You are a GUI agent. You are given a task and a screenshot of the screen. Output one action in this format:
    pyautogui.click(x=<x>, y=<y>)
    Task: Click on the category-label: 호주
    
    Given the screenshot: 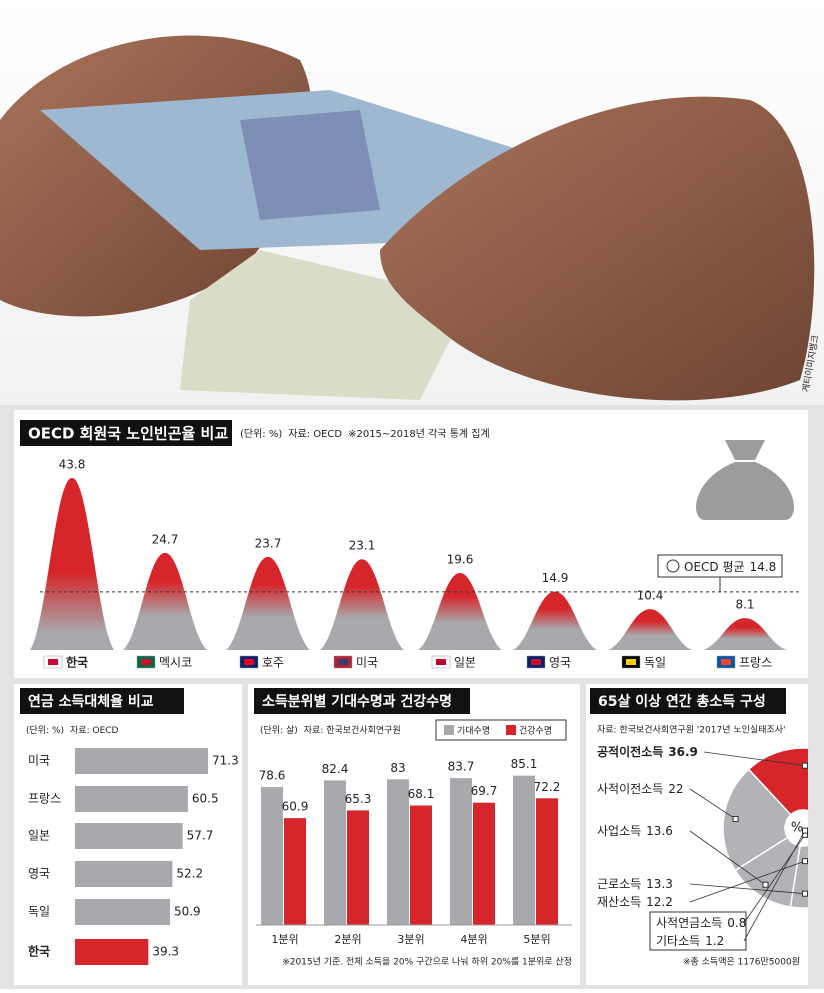 What is the action you would take?
    pyautogui.click(x=273, y=663)
    